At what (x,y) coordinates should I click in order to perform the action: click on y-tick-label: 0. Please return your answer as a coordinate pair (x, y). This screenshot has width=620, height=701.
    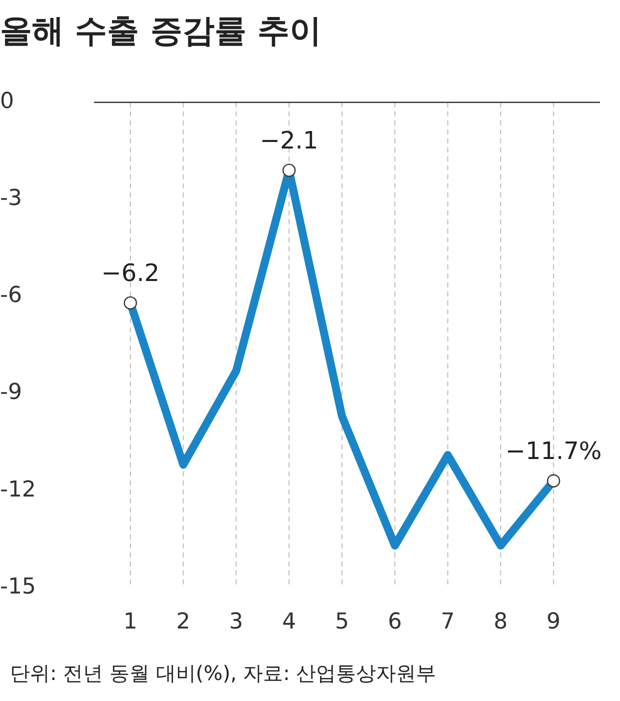
    Looking at the image, I should click on (7, 101).